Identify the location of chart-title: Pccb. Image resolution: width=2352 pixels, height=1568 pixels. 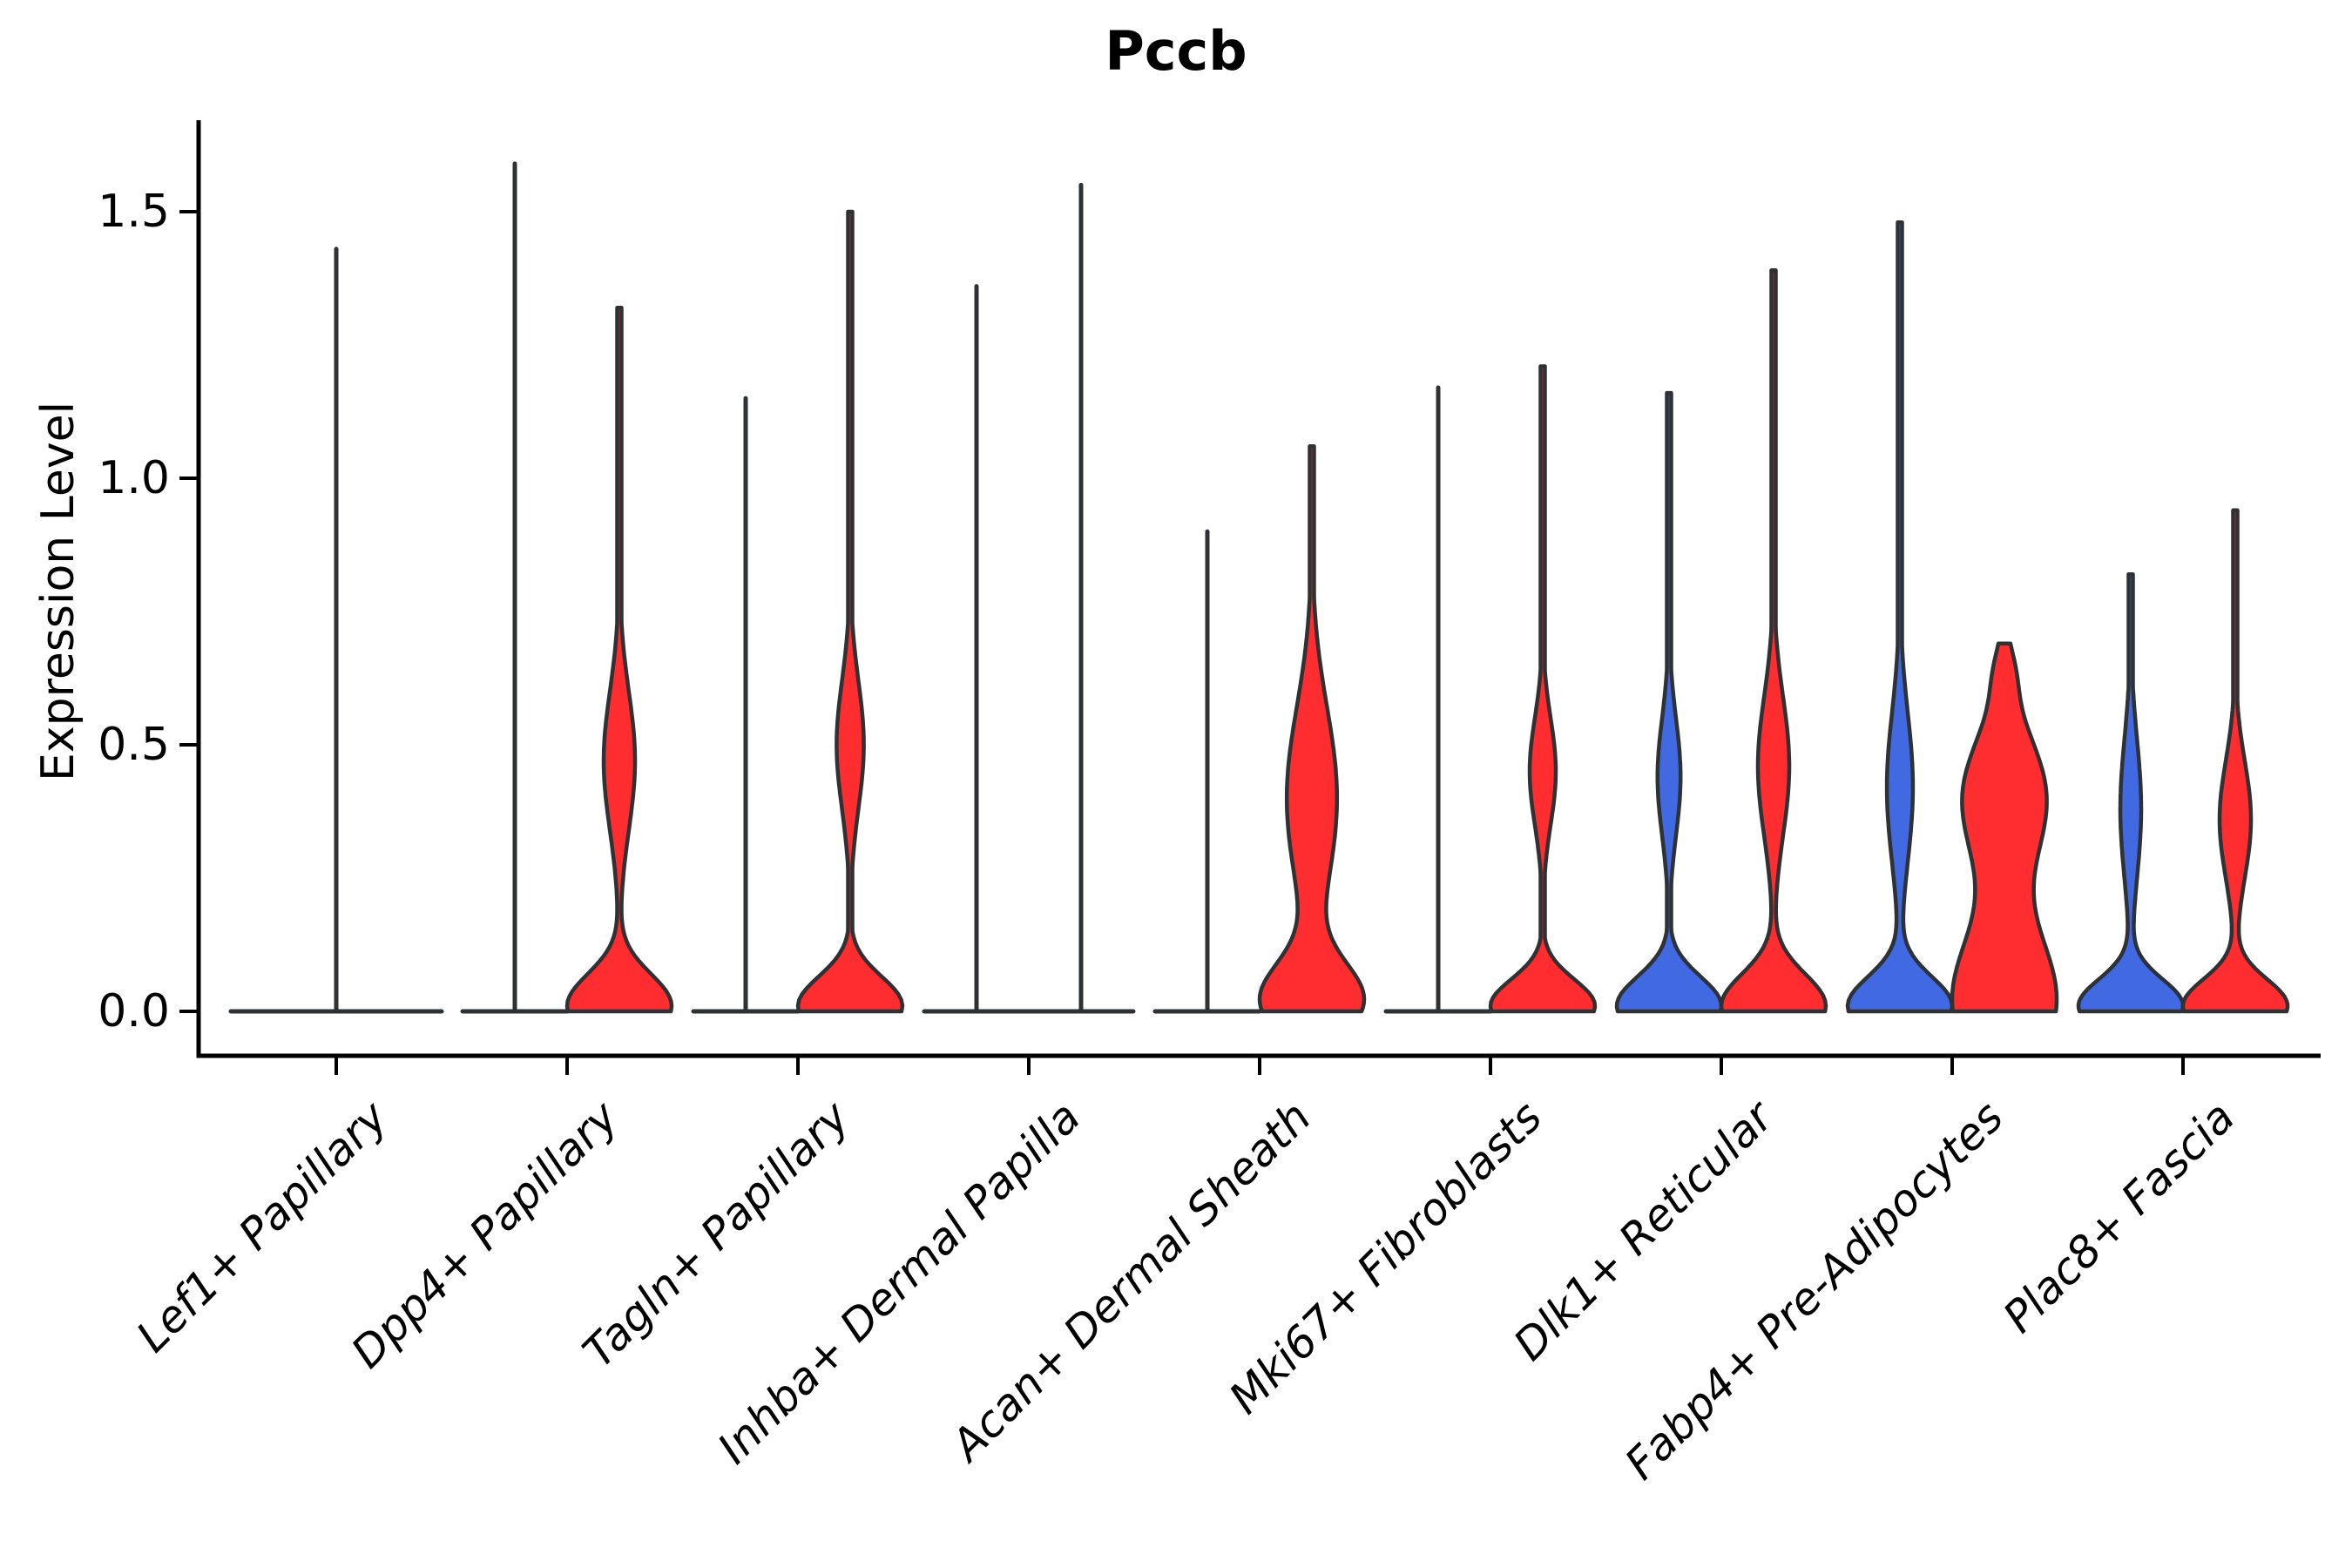
(1176, 51).